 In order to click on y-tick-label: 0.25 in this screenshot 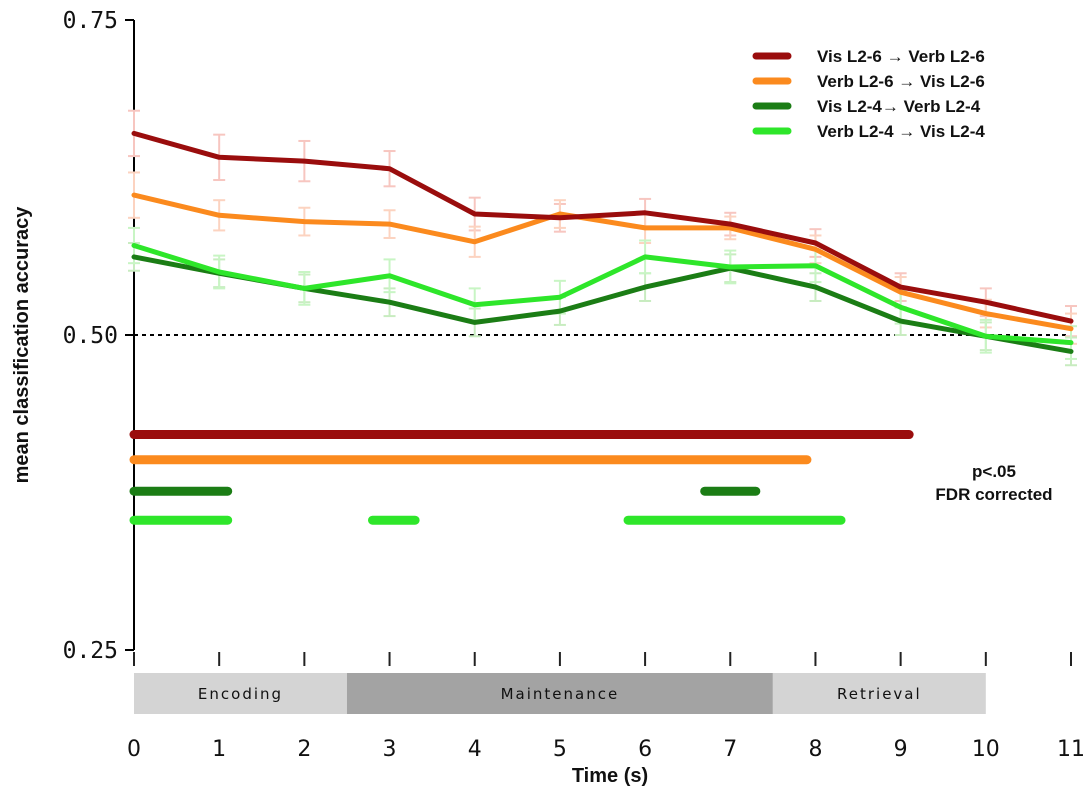, I will do `click(90, 651)`.